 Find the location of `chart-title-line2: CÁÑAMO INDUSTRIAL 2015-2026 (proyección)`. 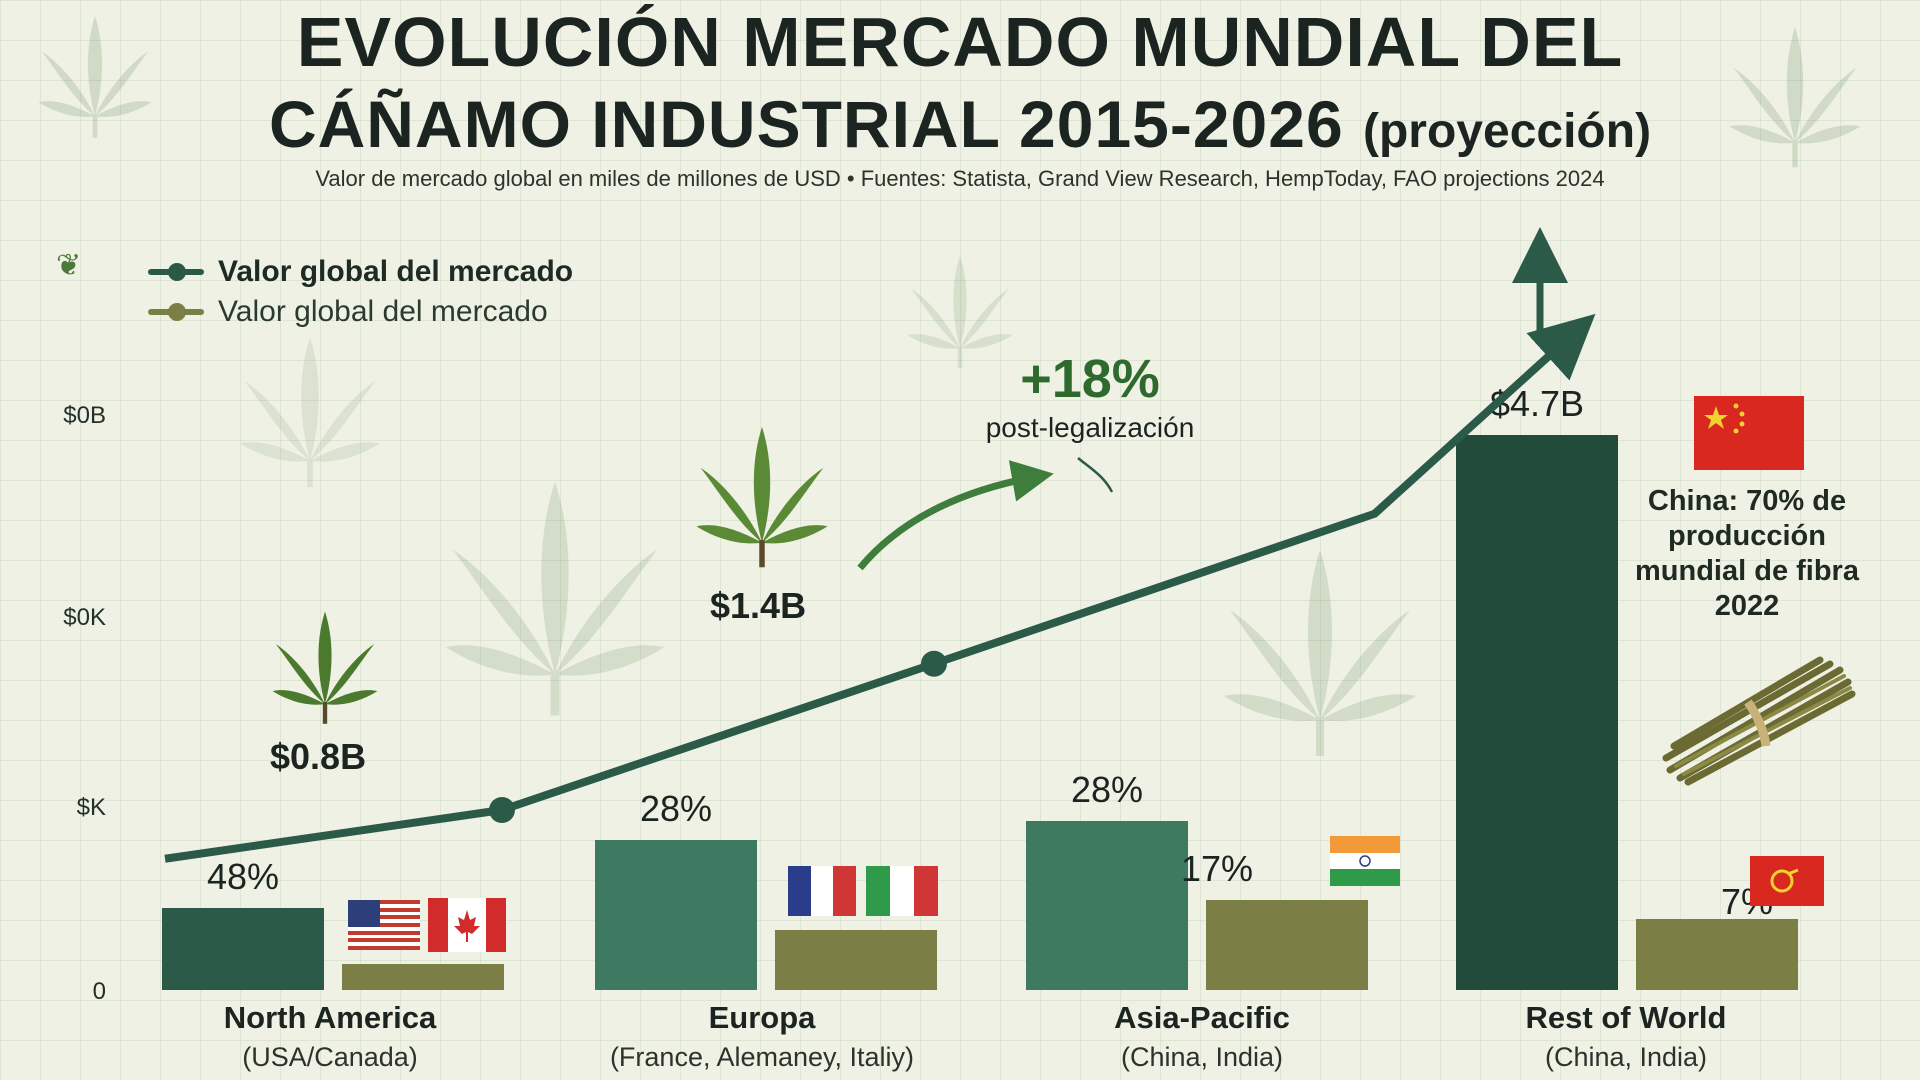

chart-title-line2: CÁÑAMO INDUSTRIAL 2015-2026 (proyección) is located at coordinates (960, 124).